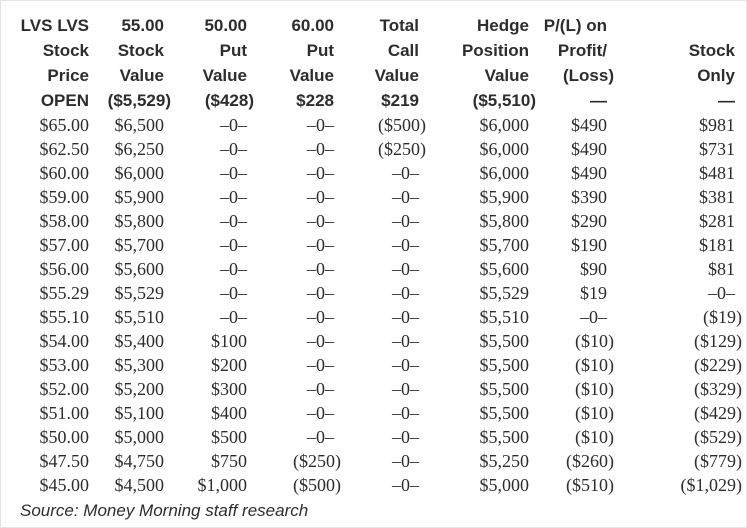 Image resolution: width=747 pixels, height=528 pixels. What do you see at coordinates (374, 125) in the screenshot?
I see `table-row: $65.00 $6,500 –0– –0– ($500) $6,000 $490 $981` at bounding box center [374, 125].